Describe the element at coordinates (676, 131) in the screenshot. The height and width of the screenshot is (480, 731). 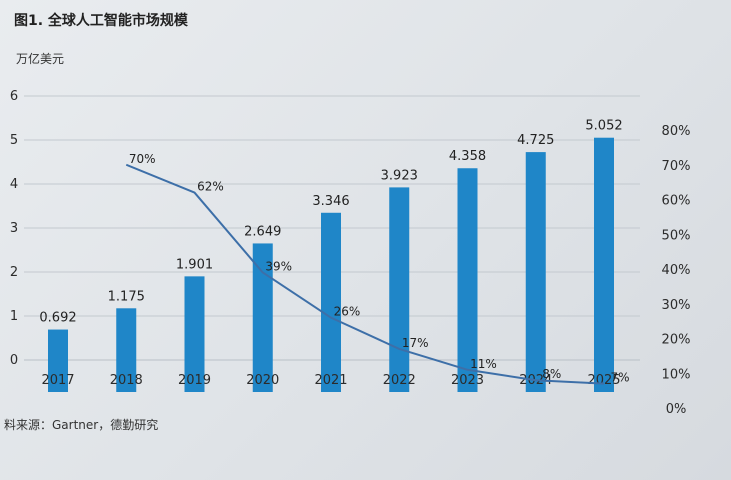
I see `y2-tick-label: 80%` at that location.